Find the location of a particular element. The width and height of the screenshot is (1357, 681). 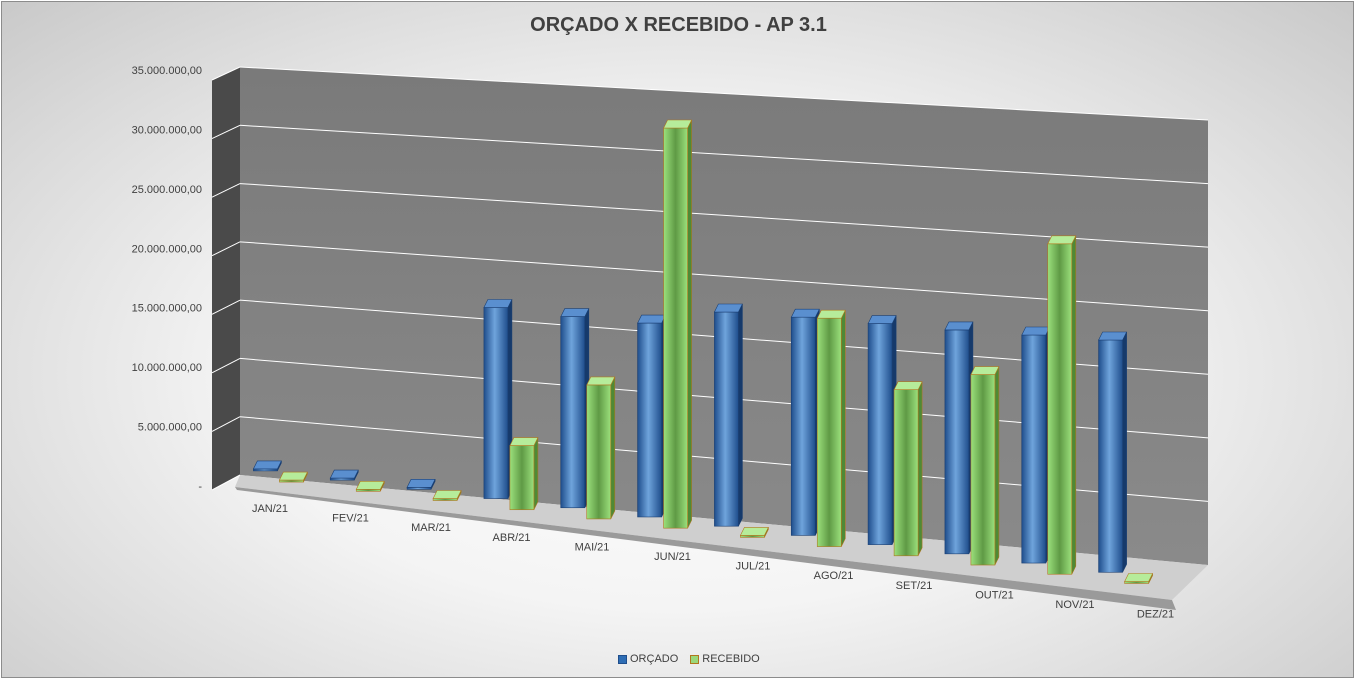

y-tick-label: 10.000.000,00 is located at coordinates (167, 368).